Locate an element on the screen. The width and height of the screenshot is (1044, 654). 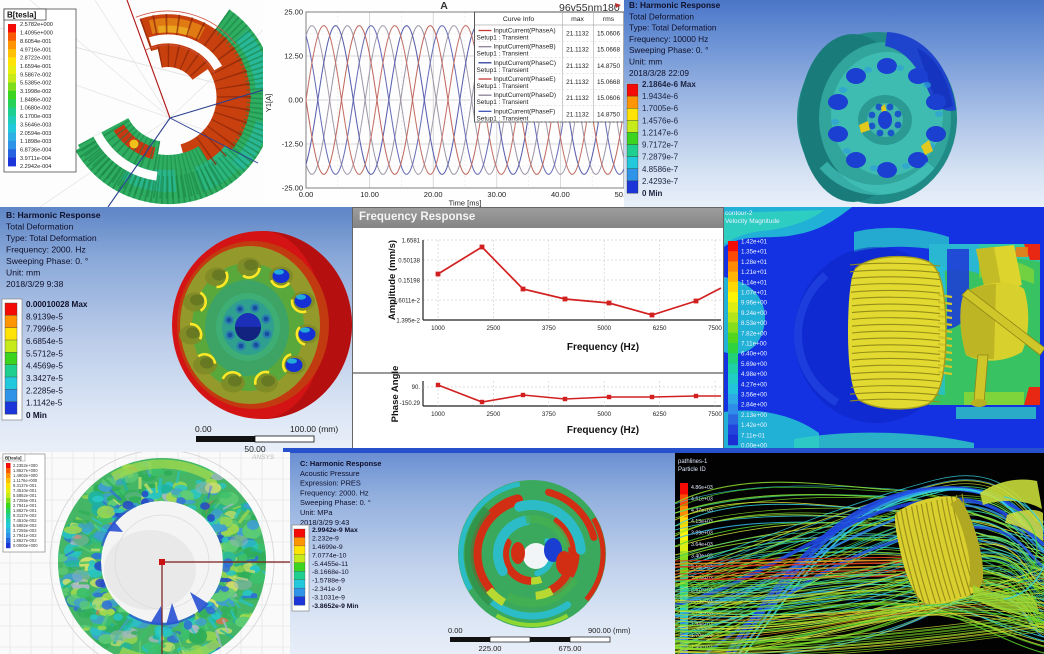
svg-text: 9.24e+00 is located at coordinates (754, 313).